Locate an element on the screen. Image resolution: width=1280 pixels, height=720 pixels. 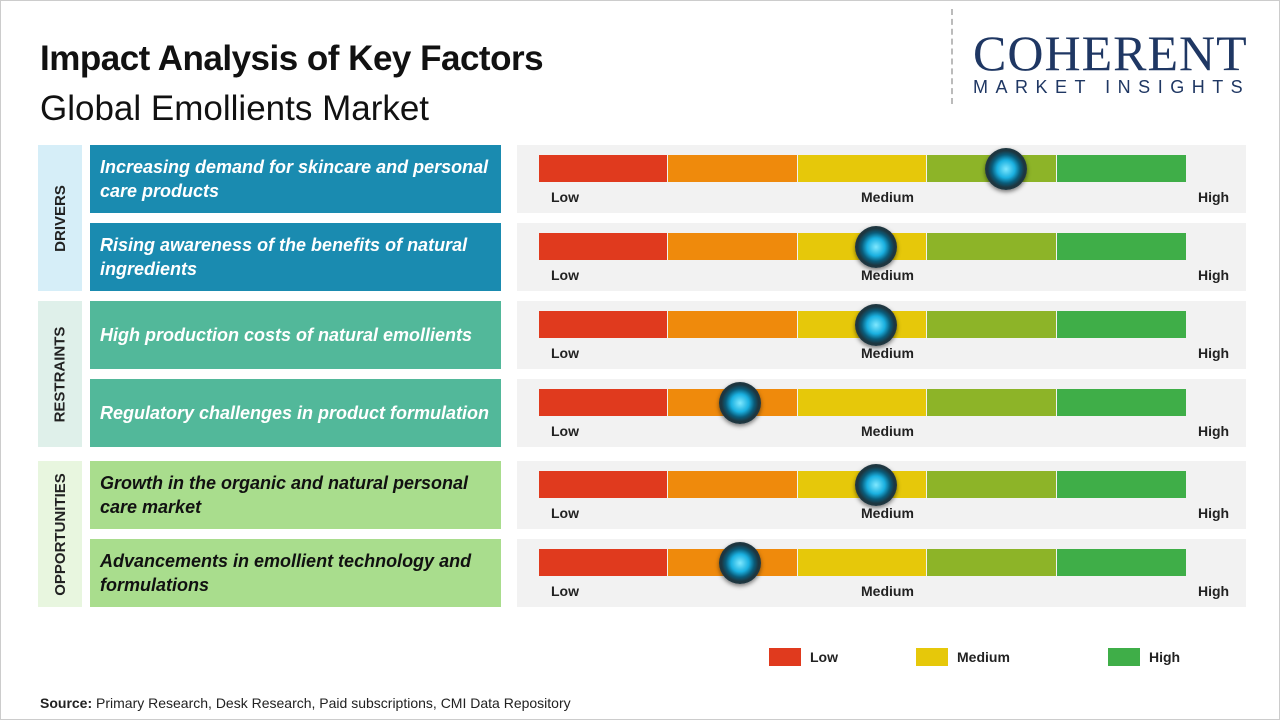
page-subtitle: Global Emollients Market is located at coordinates (235, 108).